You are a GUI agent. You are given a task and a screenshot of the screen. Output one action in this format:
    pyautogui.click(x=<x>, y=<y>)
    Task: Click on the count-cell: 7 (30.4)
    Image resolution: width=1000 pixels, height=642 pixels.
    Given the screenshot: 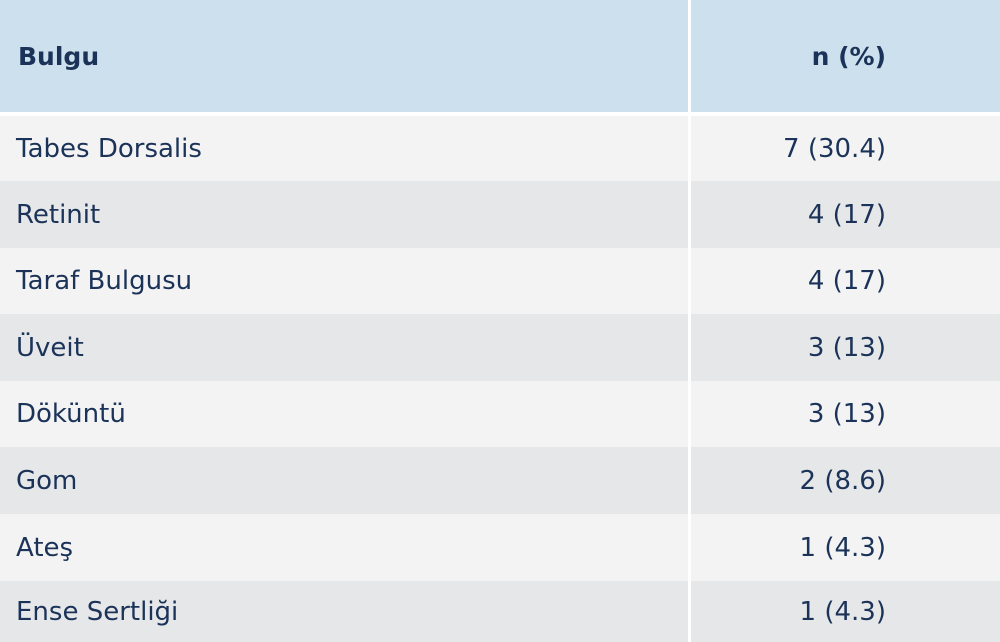 What is the action you would take?
    pyautogui.click(x=845, y=148)
    